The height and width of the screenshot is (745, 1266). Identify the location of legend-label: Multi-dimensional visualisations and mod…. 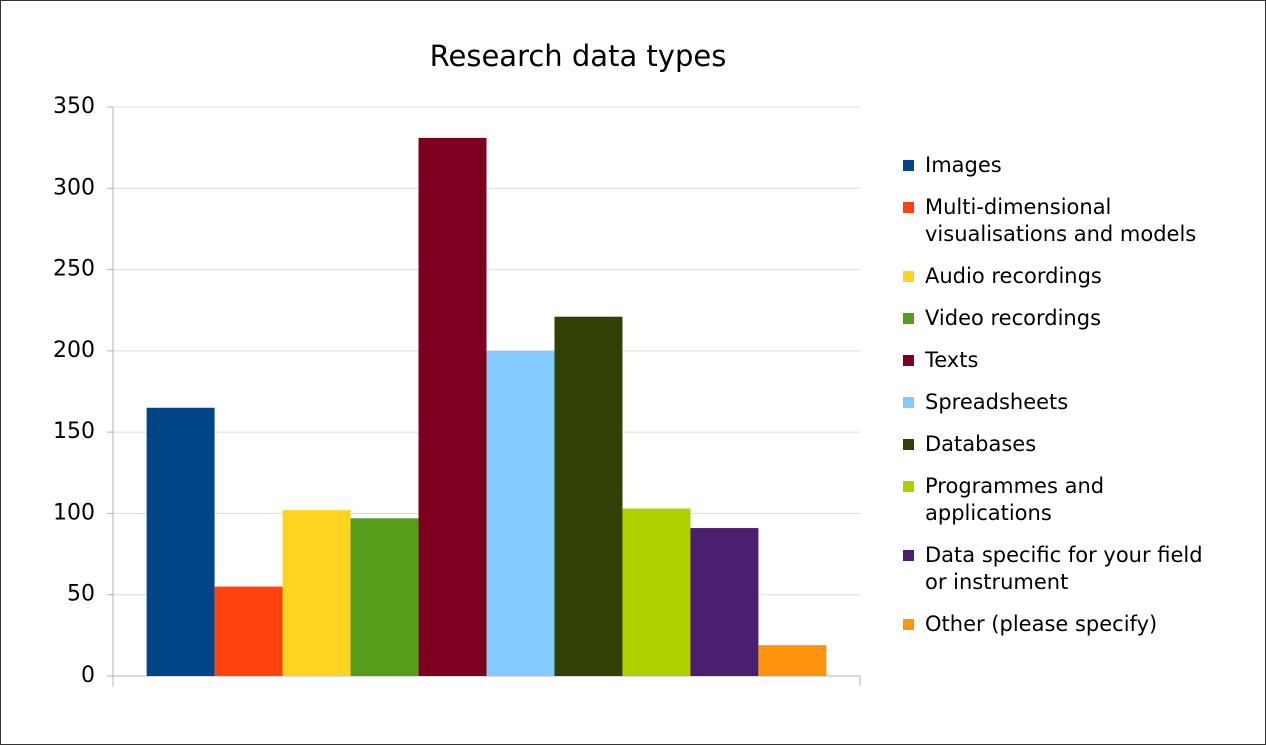
(1061, 220).